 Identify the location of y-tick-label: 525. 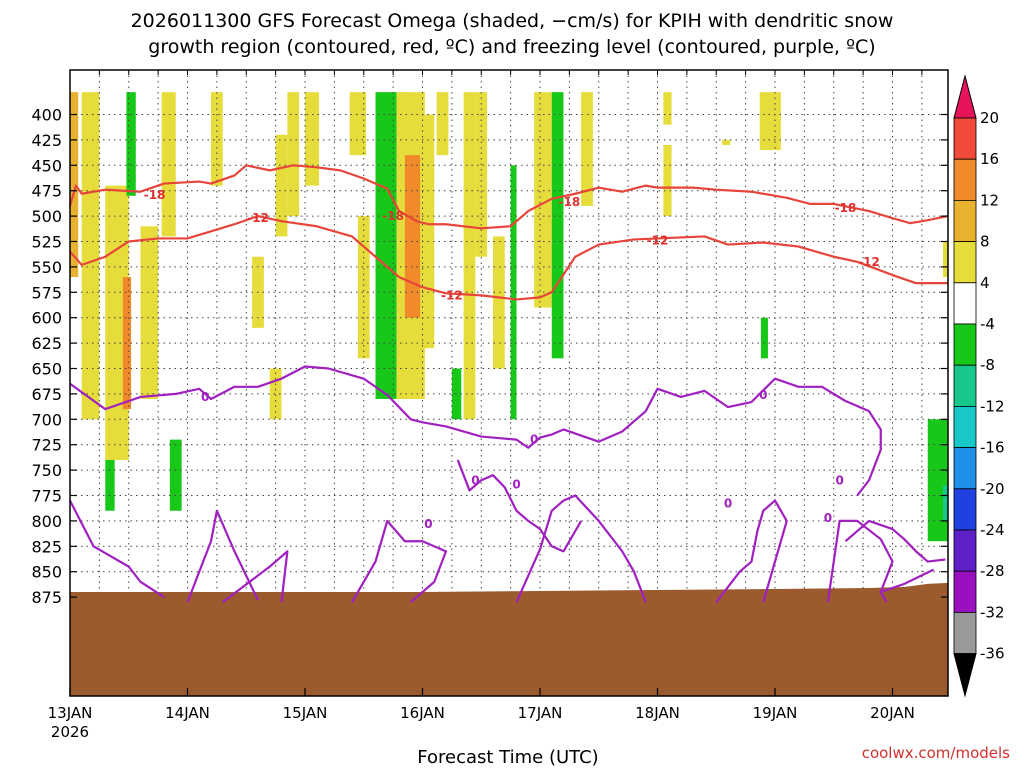
(46, 242).